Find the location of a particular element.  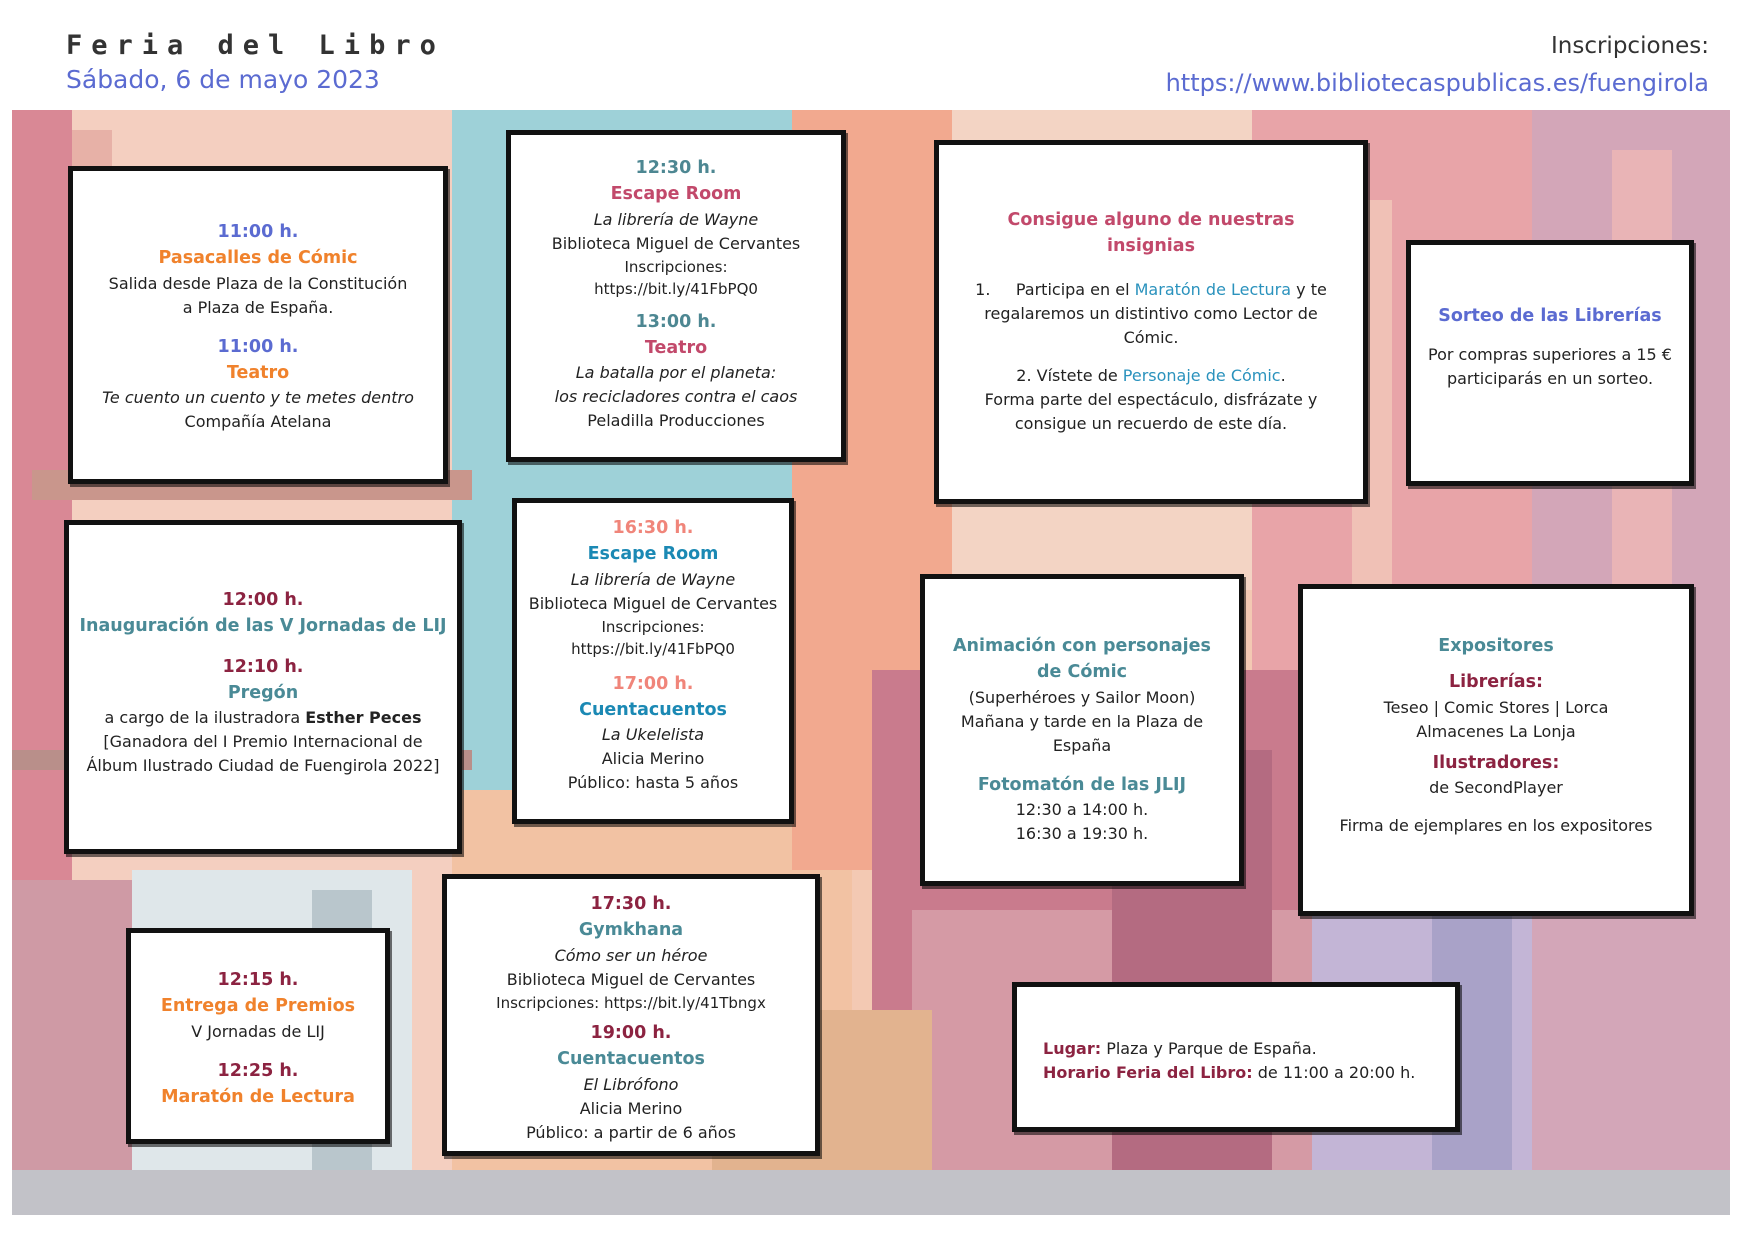

location-line: Lugar: Plaza y Parque de España. is located at coordinates (1249, 1049).